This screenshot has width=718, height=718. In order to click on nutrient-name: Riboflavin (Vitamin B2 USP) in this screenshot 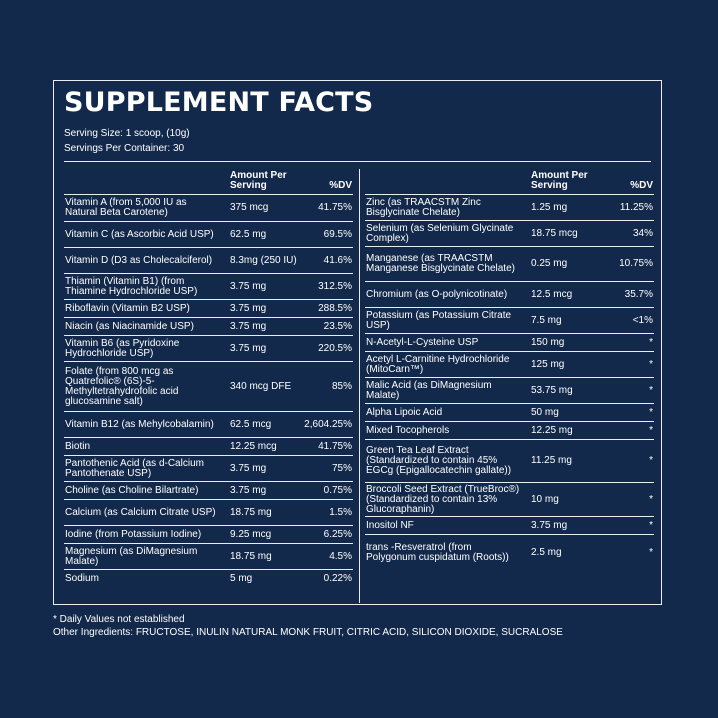, I will do `click(127, 308)`.